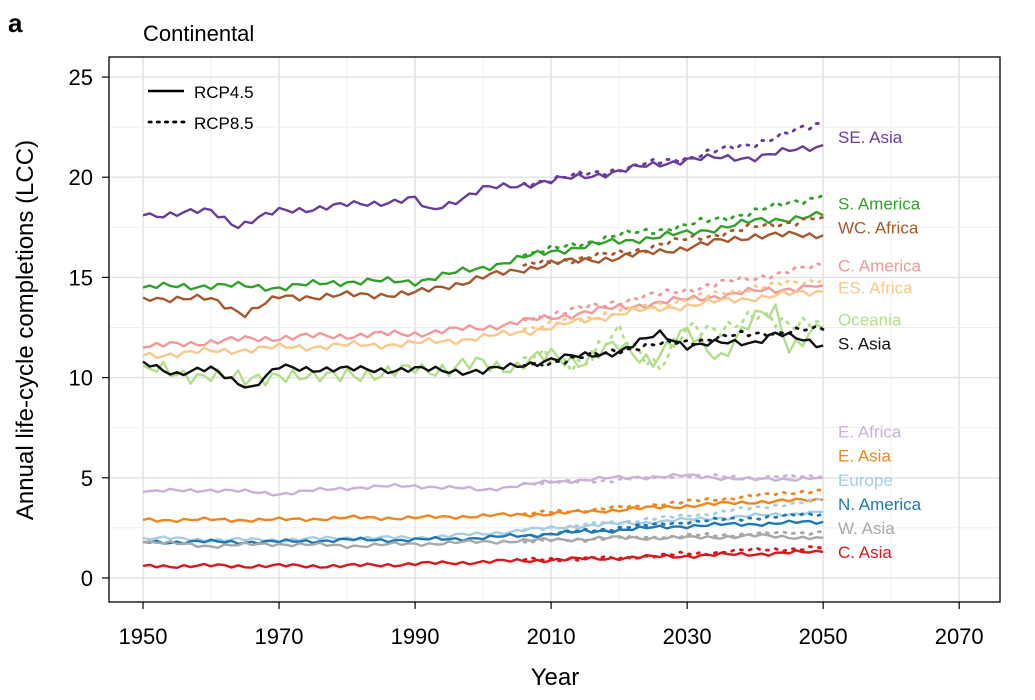 This screenshot has height=700, width=1035. Describe the element at coordinates (823, 636) in the screenshot. I see `x-tick-label: 2050` at that location.